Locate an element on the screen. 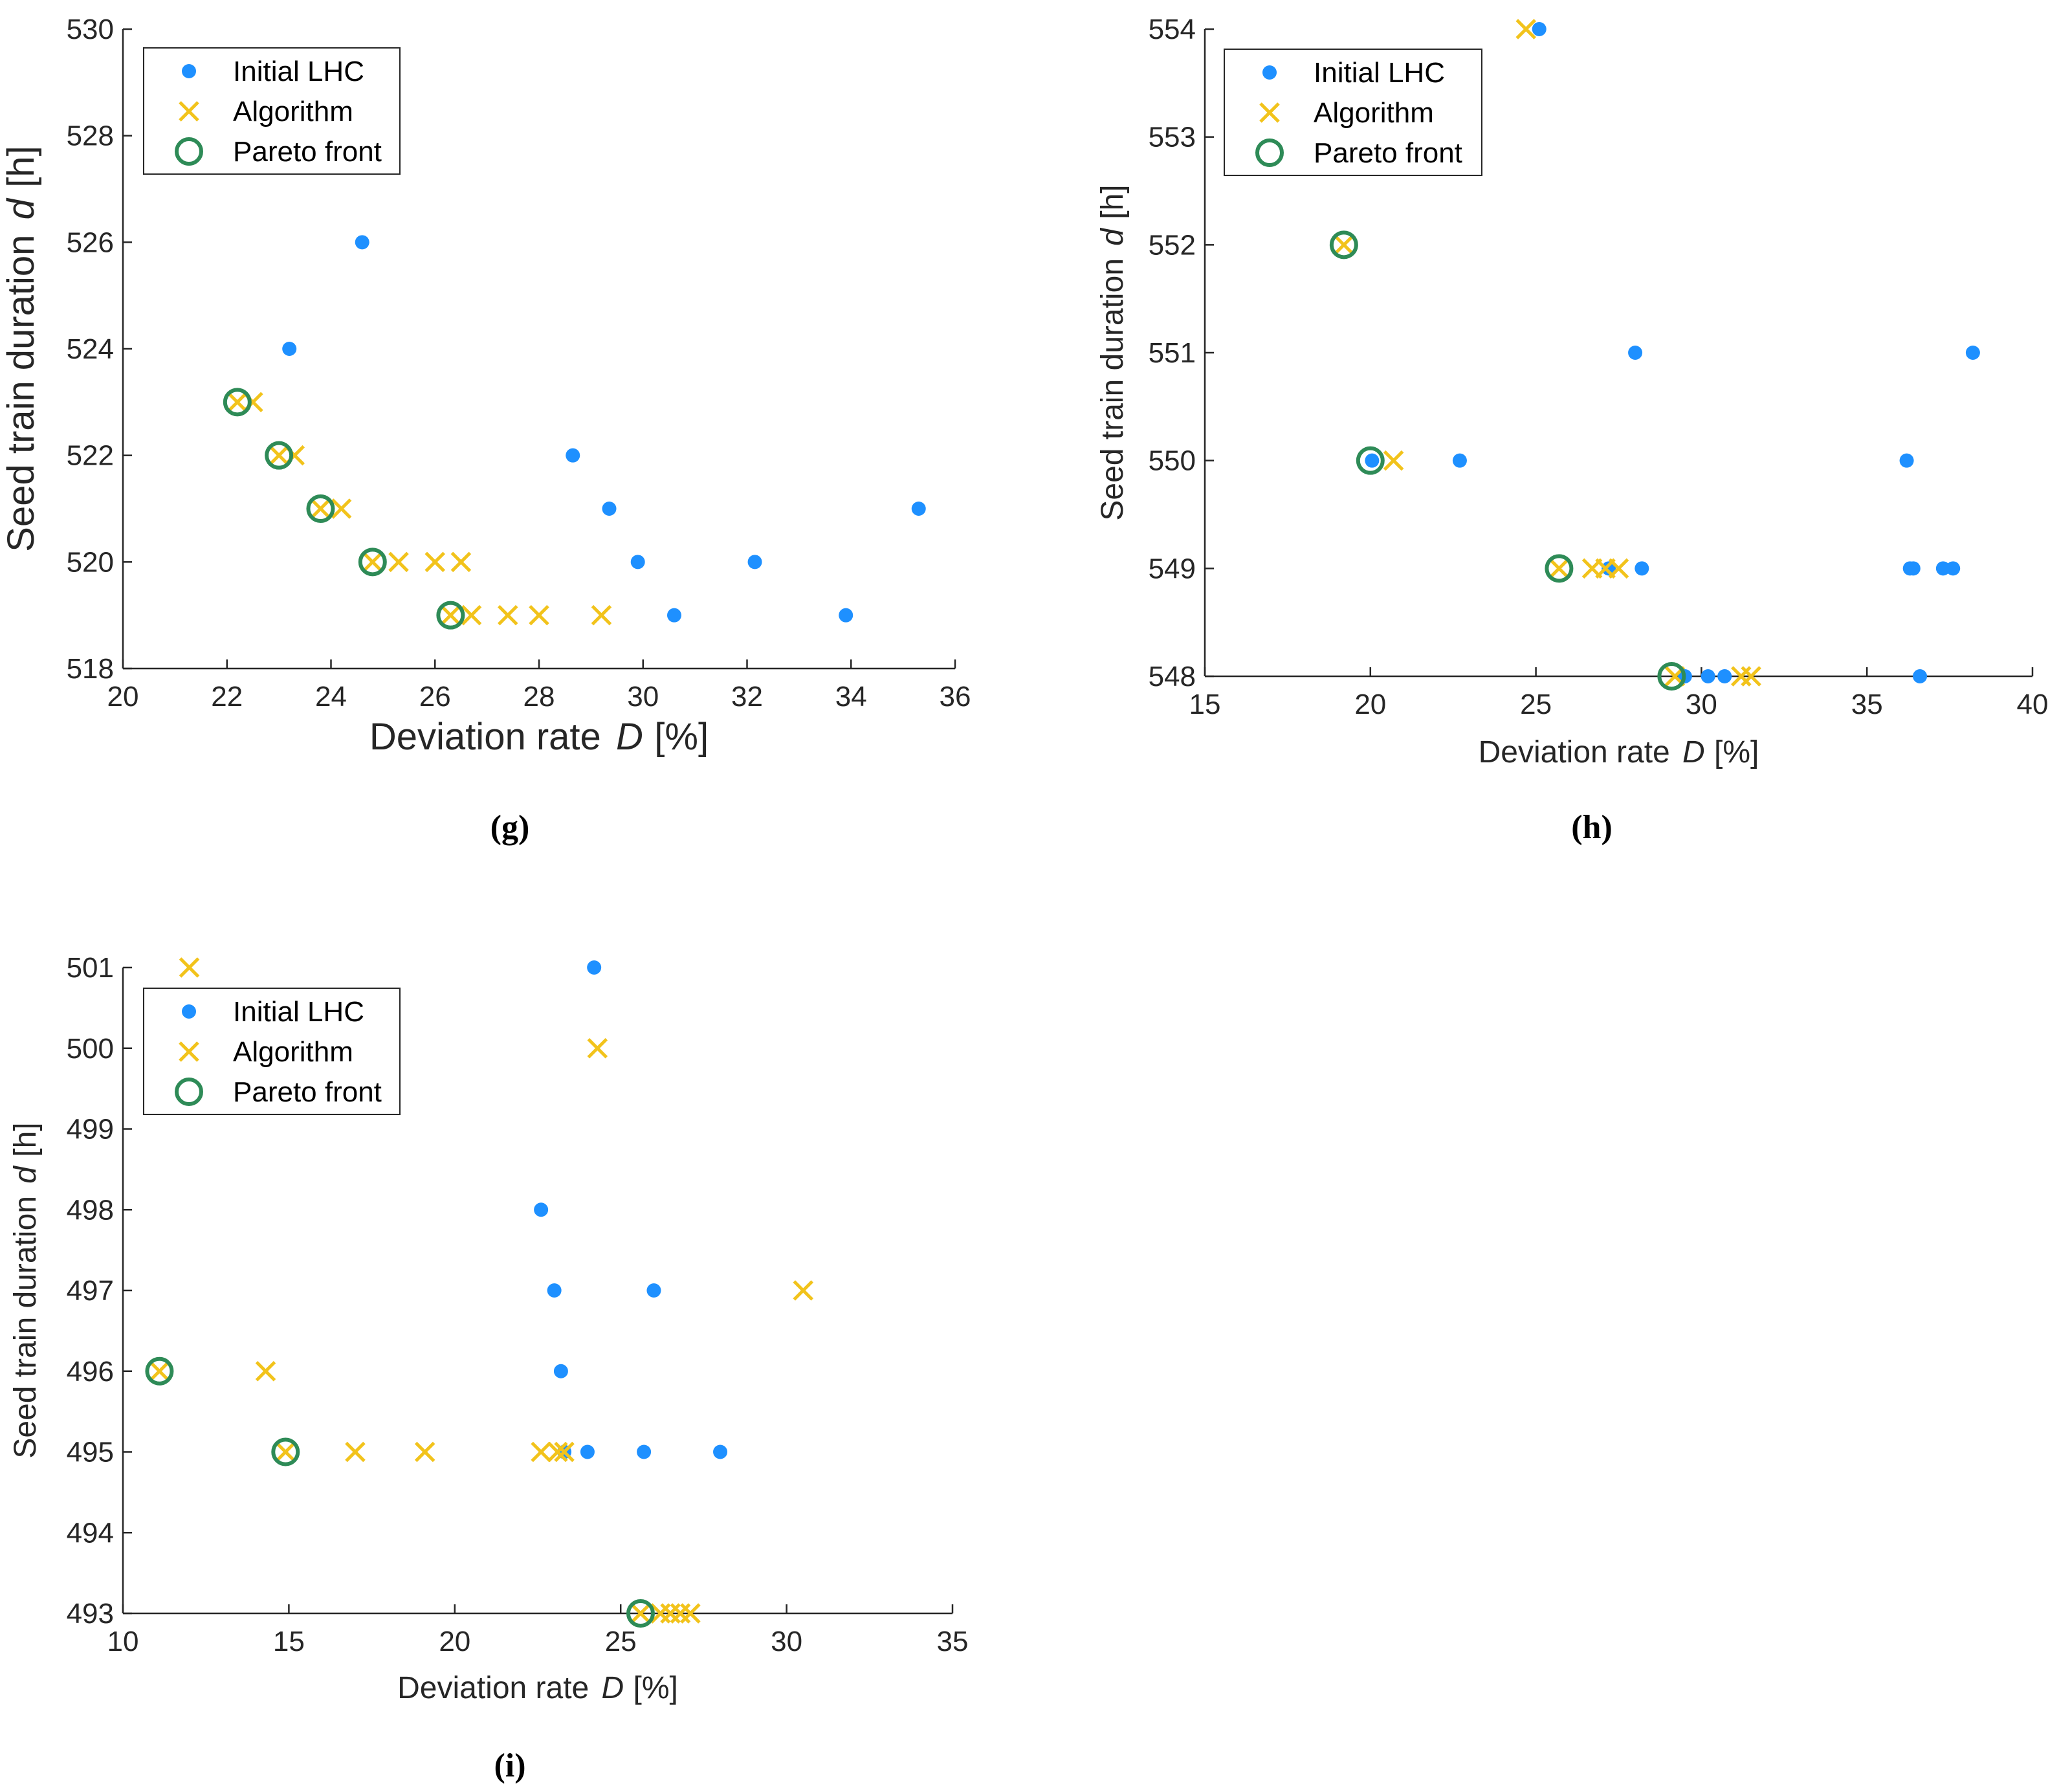  legend-lhc-icon is located at coordinates (1269, 72).